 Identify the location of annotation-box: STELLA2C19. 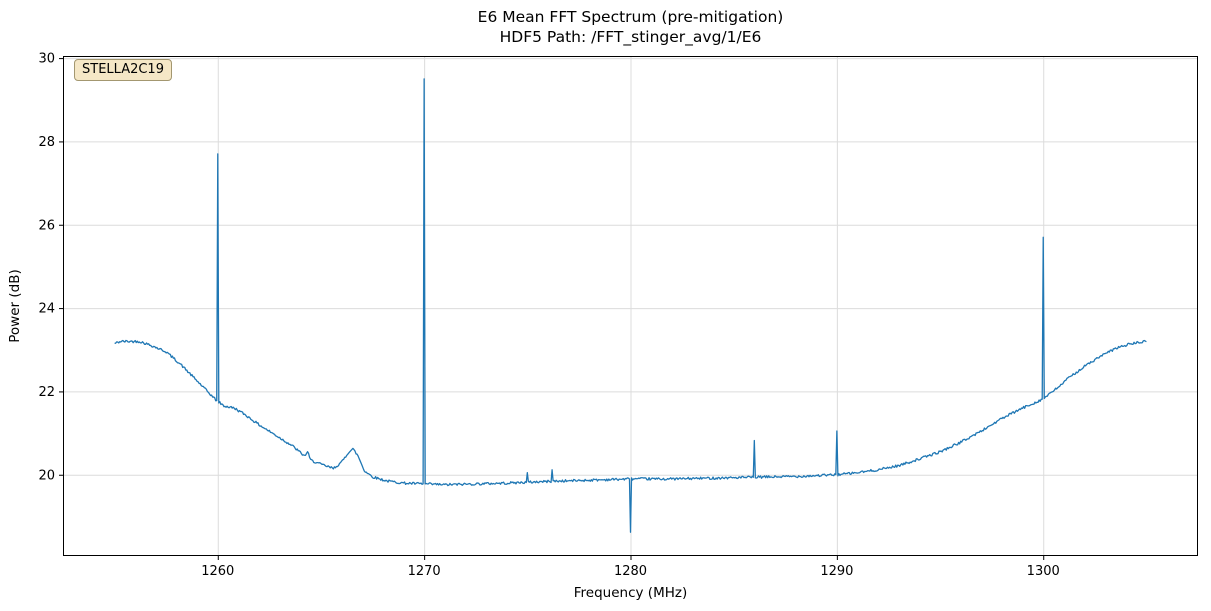
(123, 70).